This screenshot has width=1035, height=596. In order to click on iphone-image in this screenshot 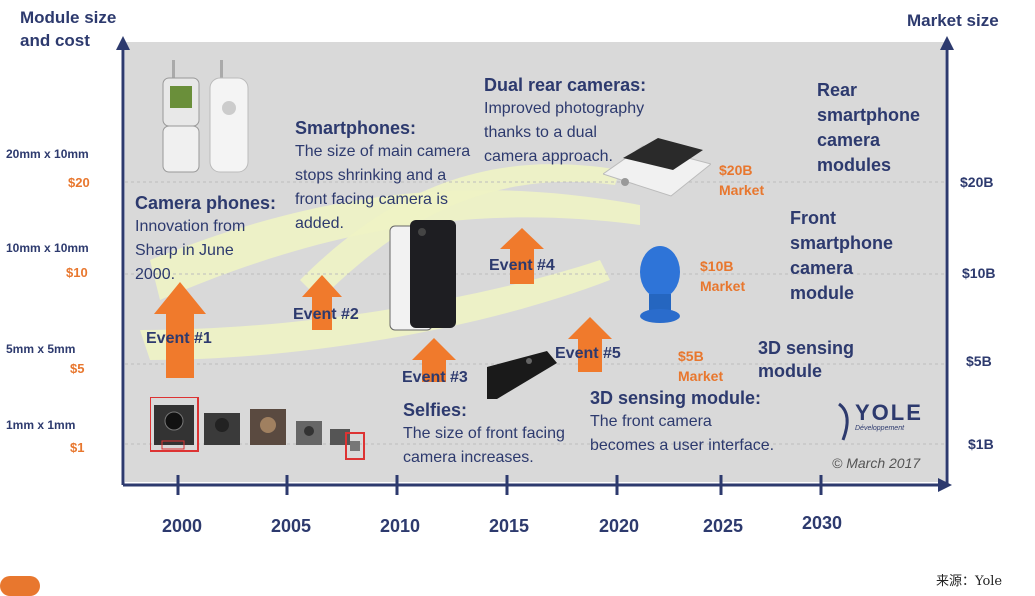, I will do `click(422, 275)`.